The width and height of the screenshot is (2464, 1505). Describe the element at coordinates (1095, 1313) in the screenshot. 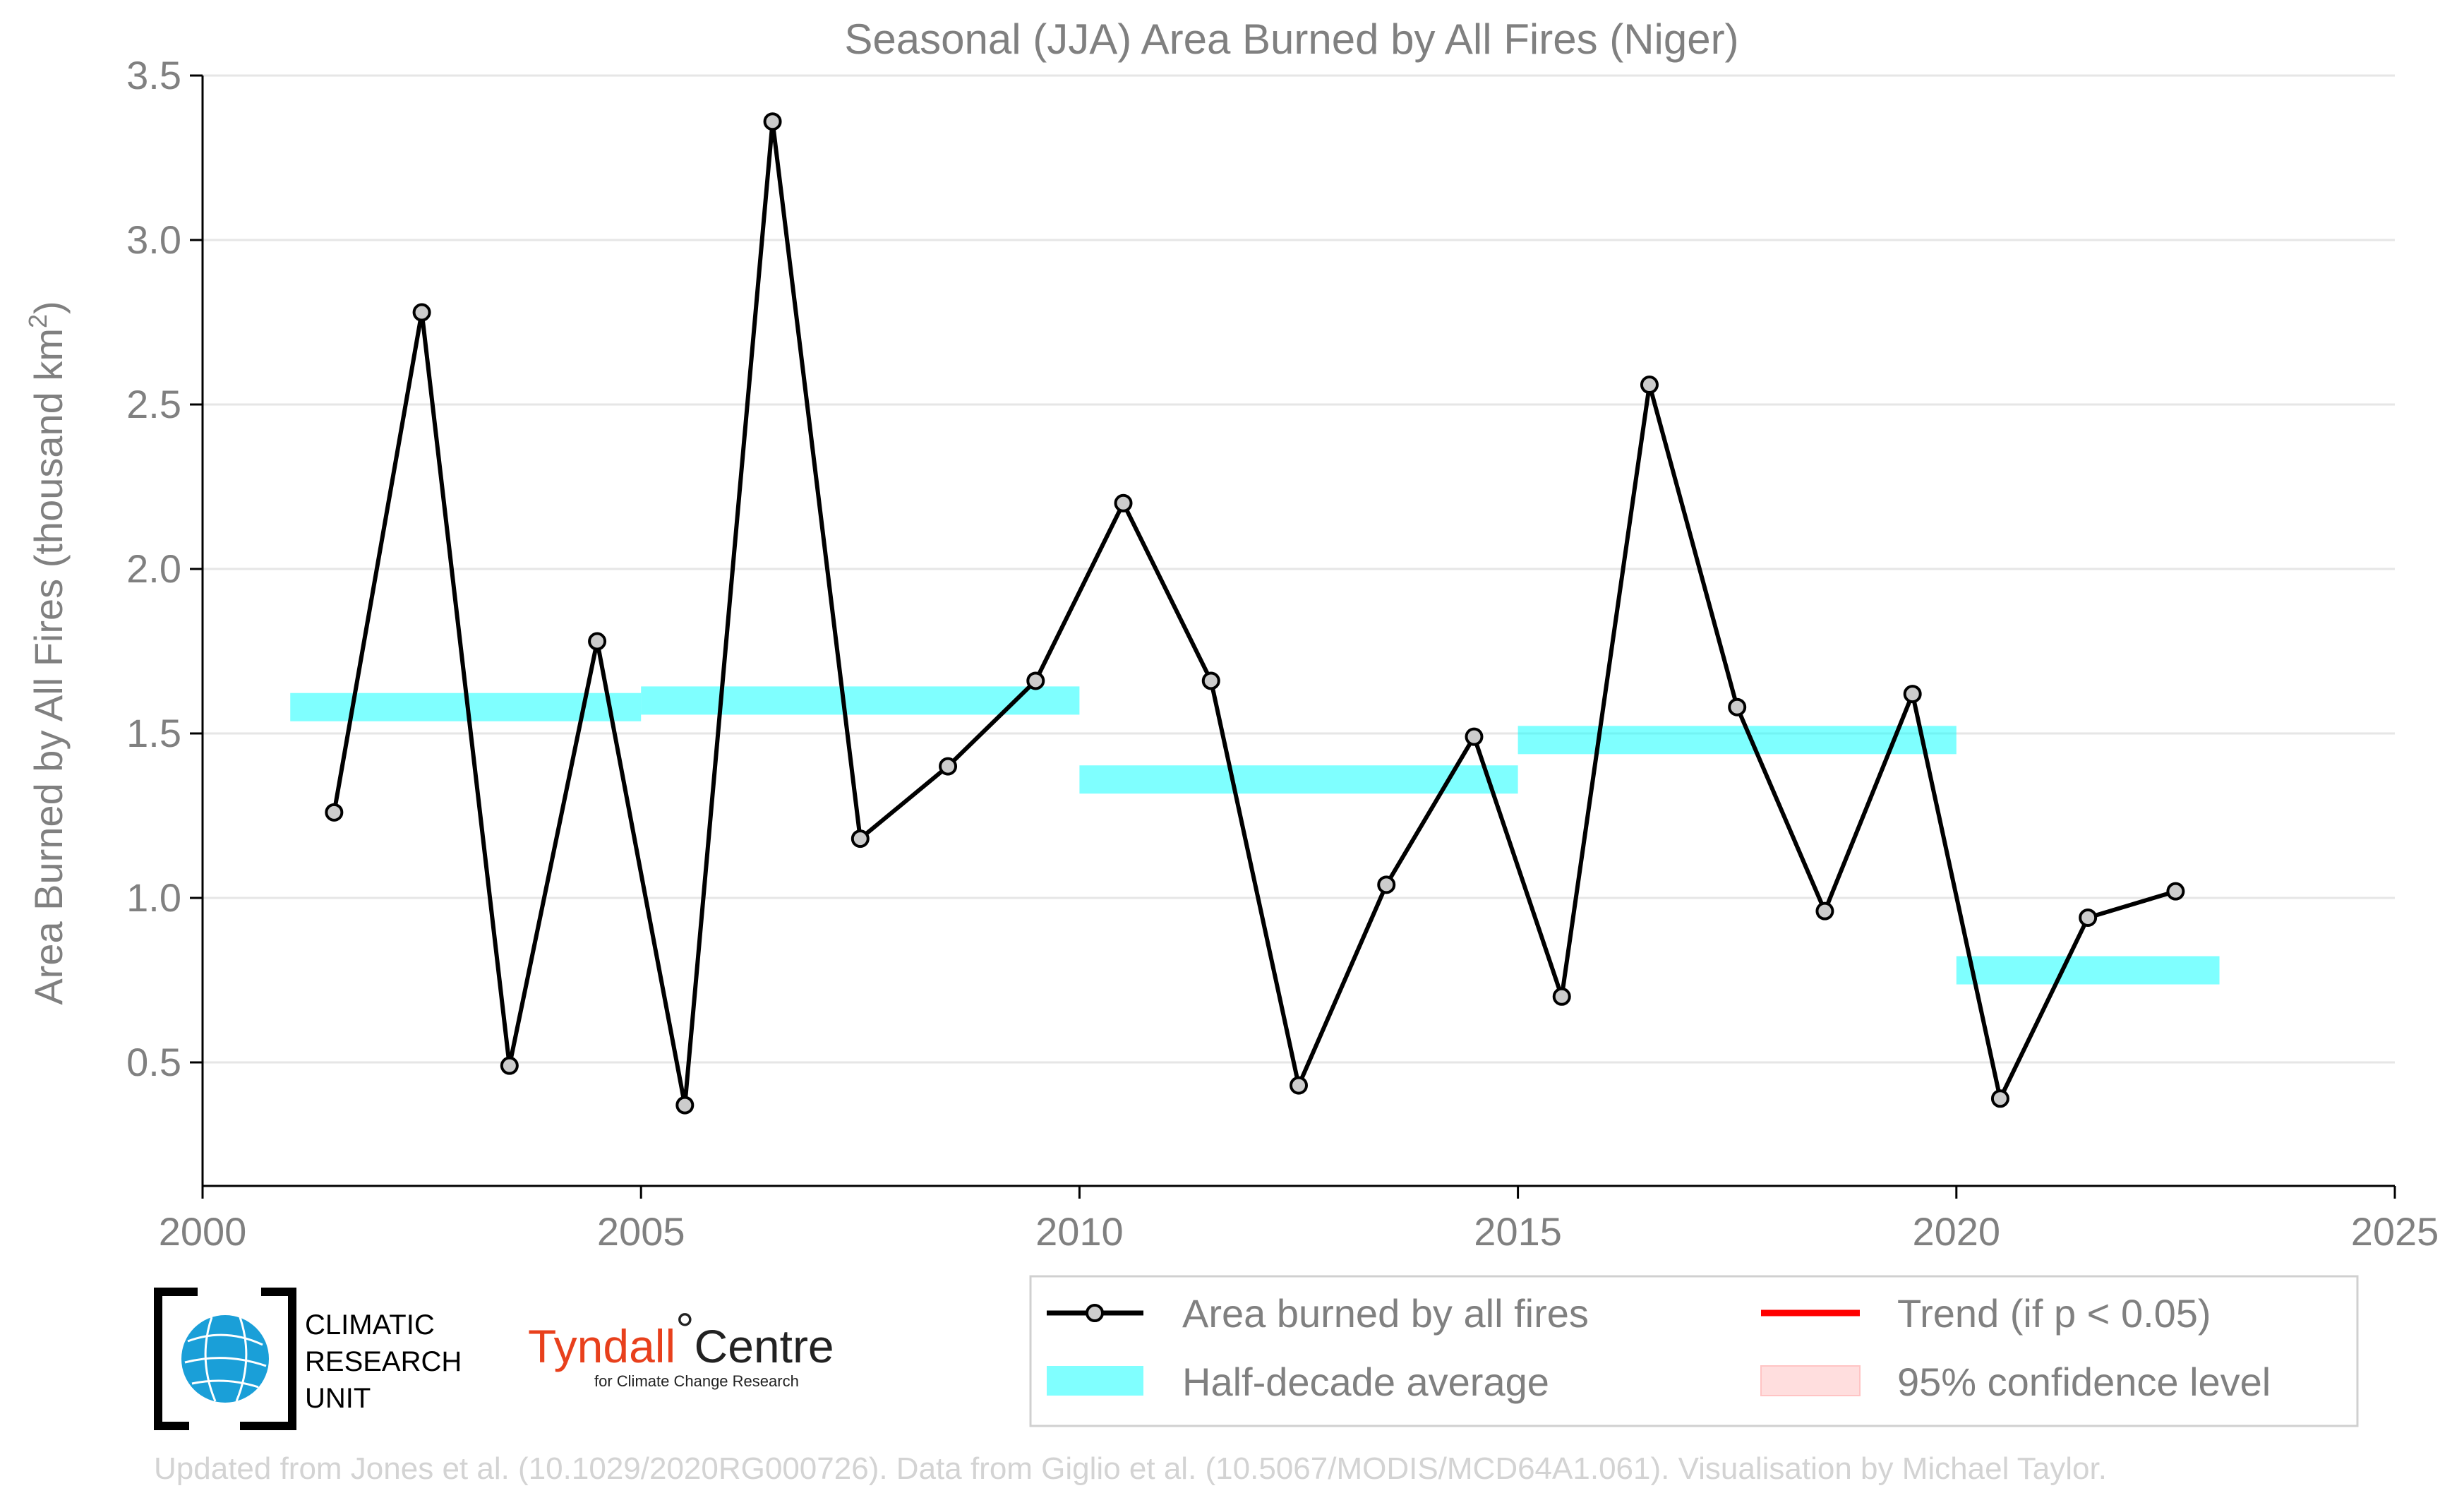

I see `legend-marker-area-burned` at that location.